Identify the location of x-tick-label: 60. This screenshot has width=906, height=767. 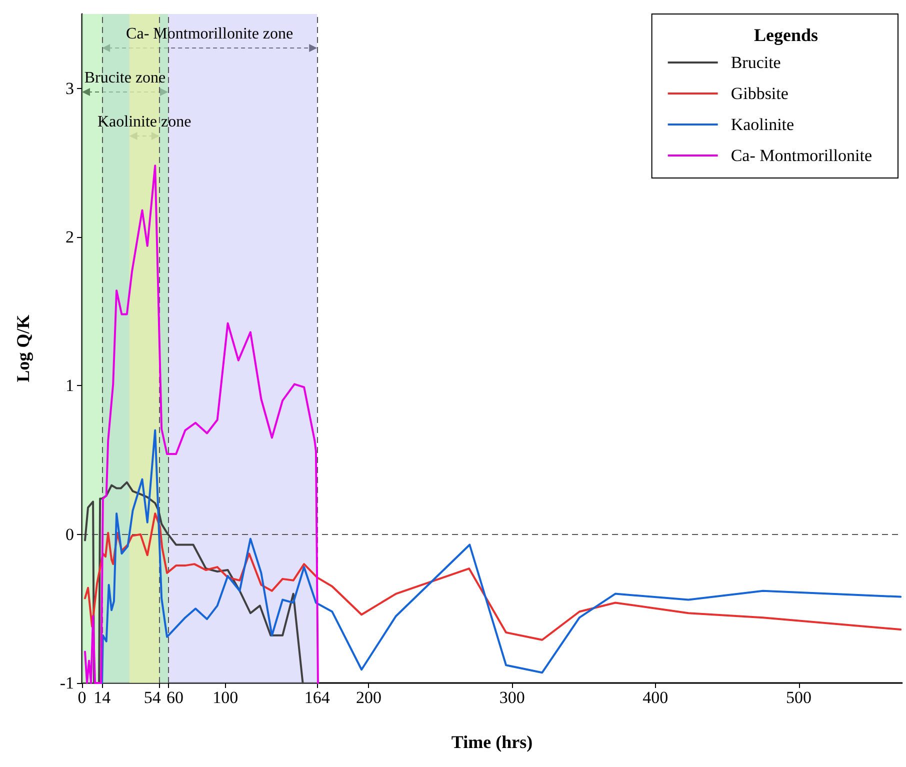
(175, 697).